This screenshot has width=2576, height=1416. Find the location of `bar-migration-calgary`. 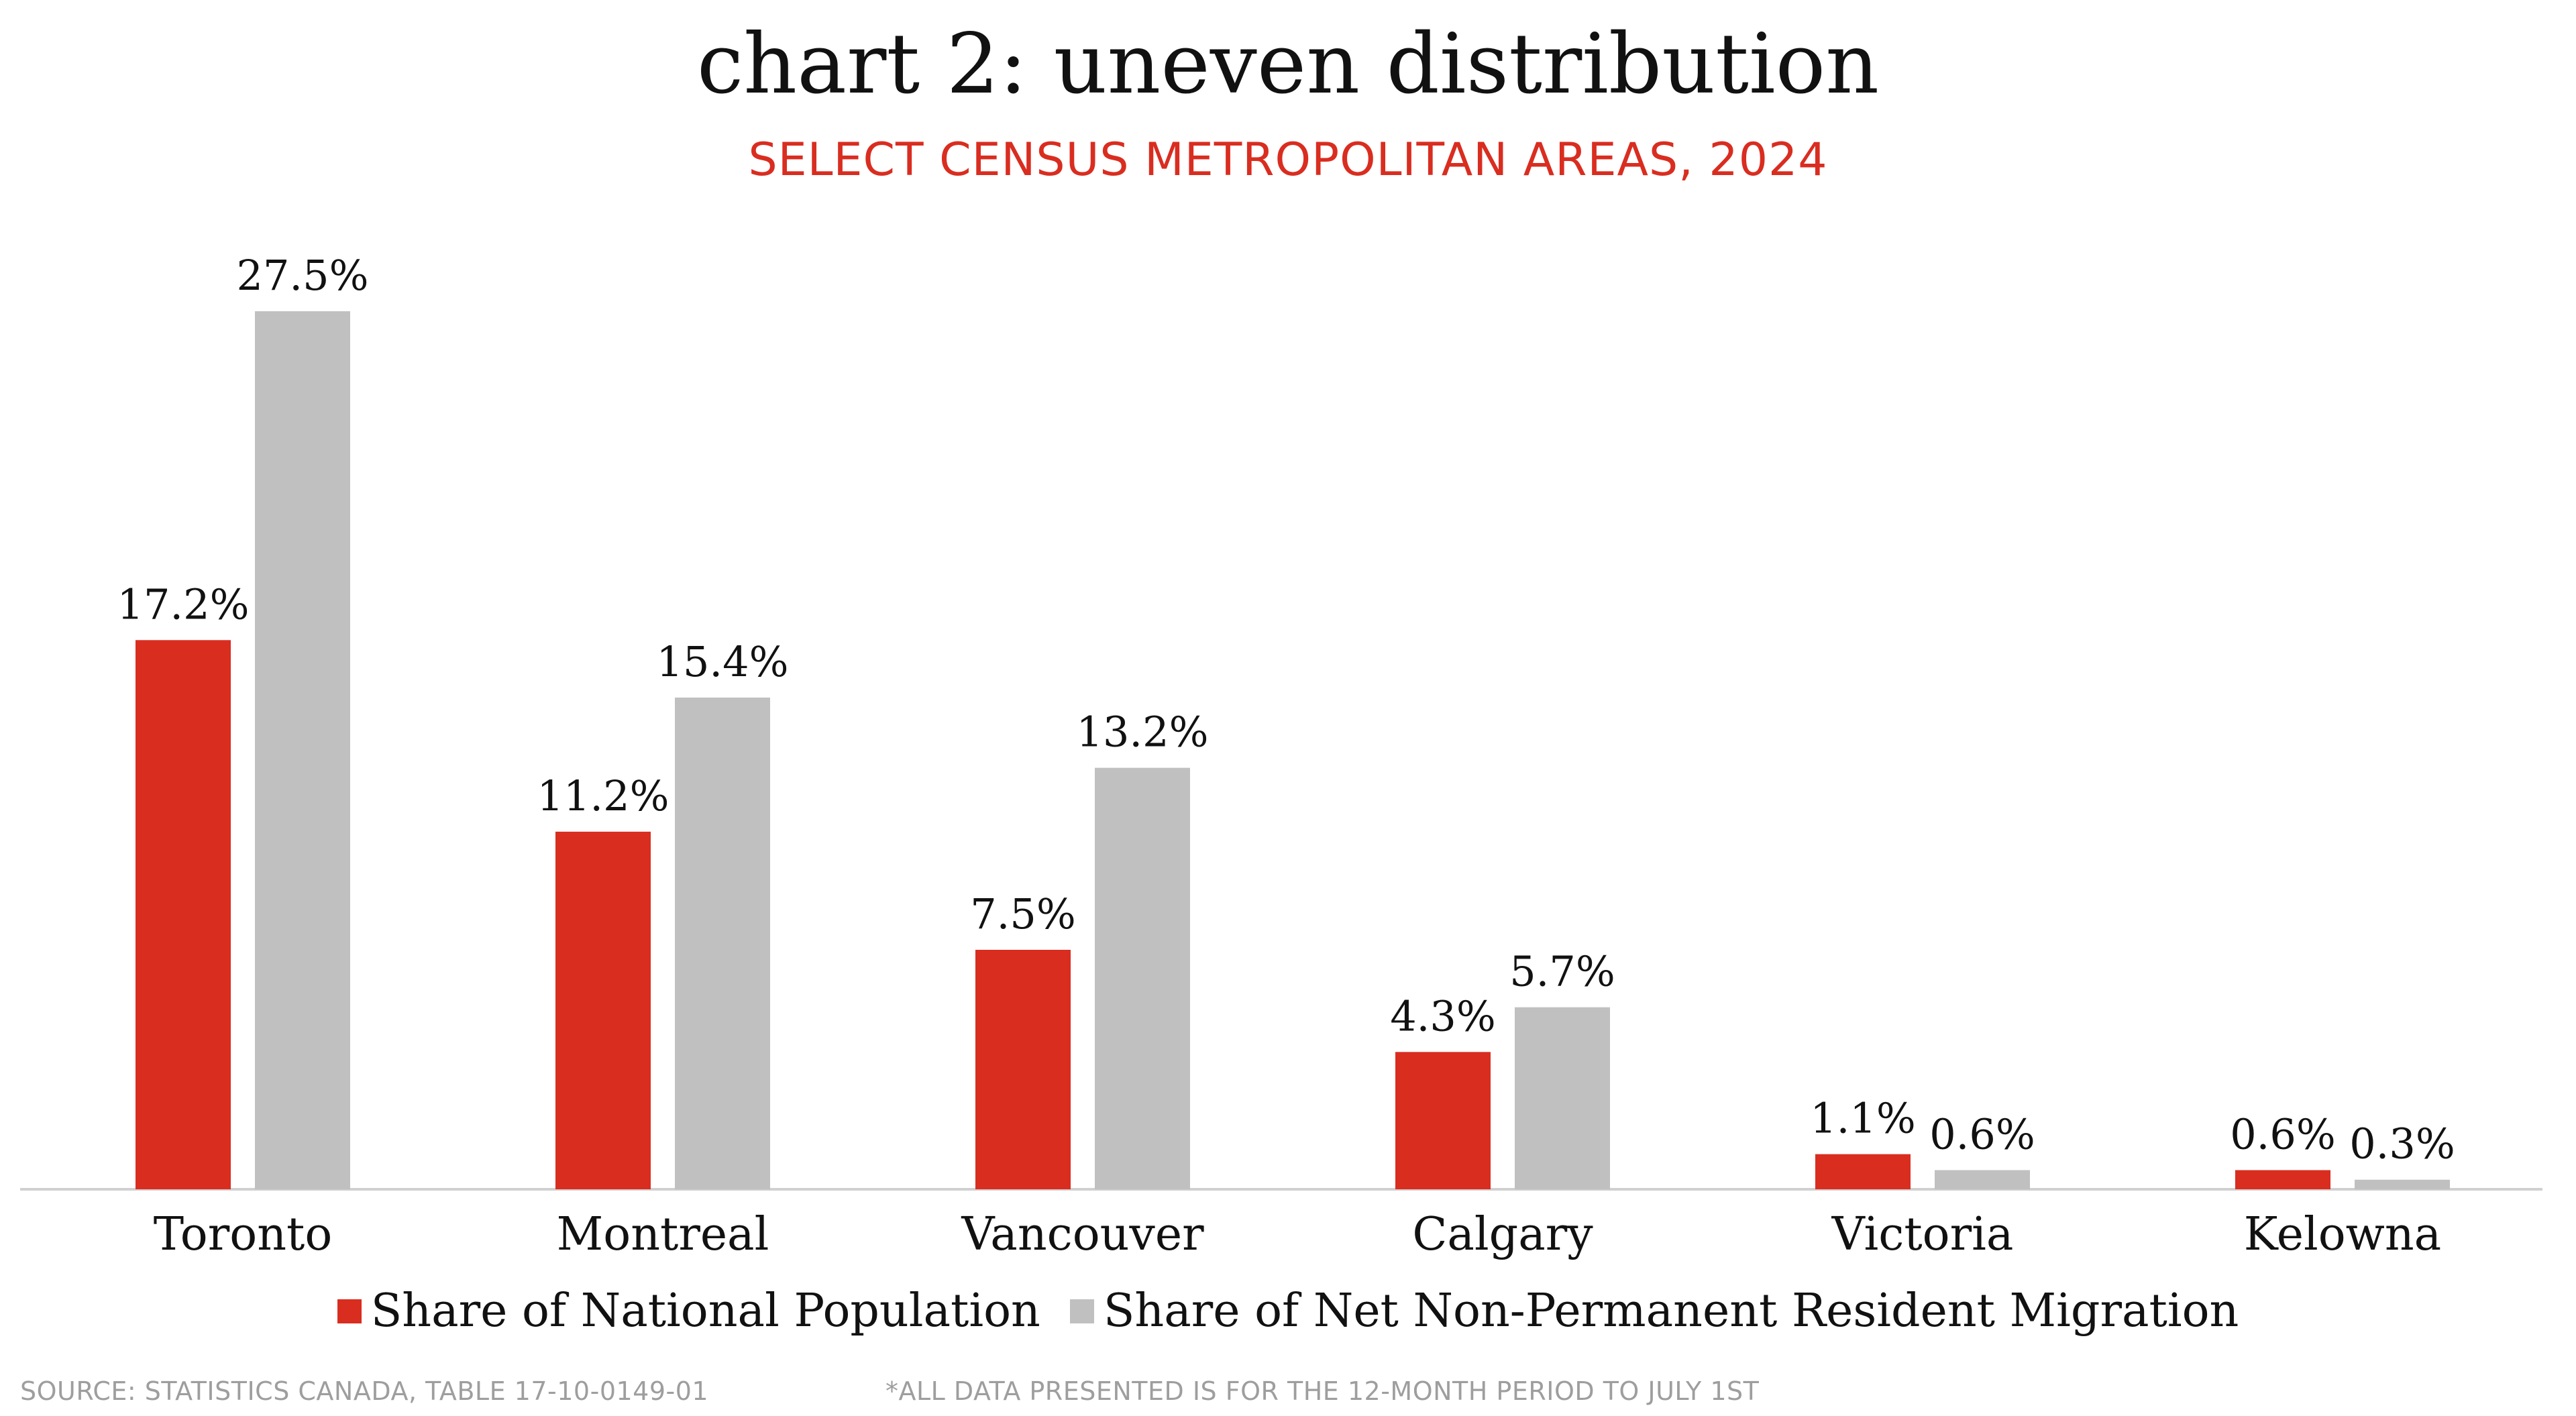

bar-migration-calgary is located at coordinates (1562, 1098).